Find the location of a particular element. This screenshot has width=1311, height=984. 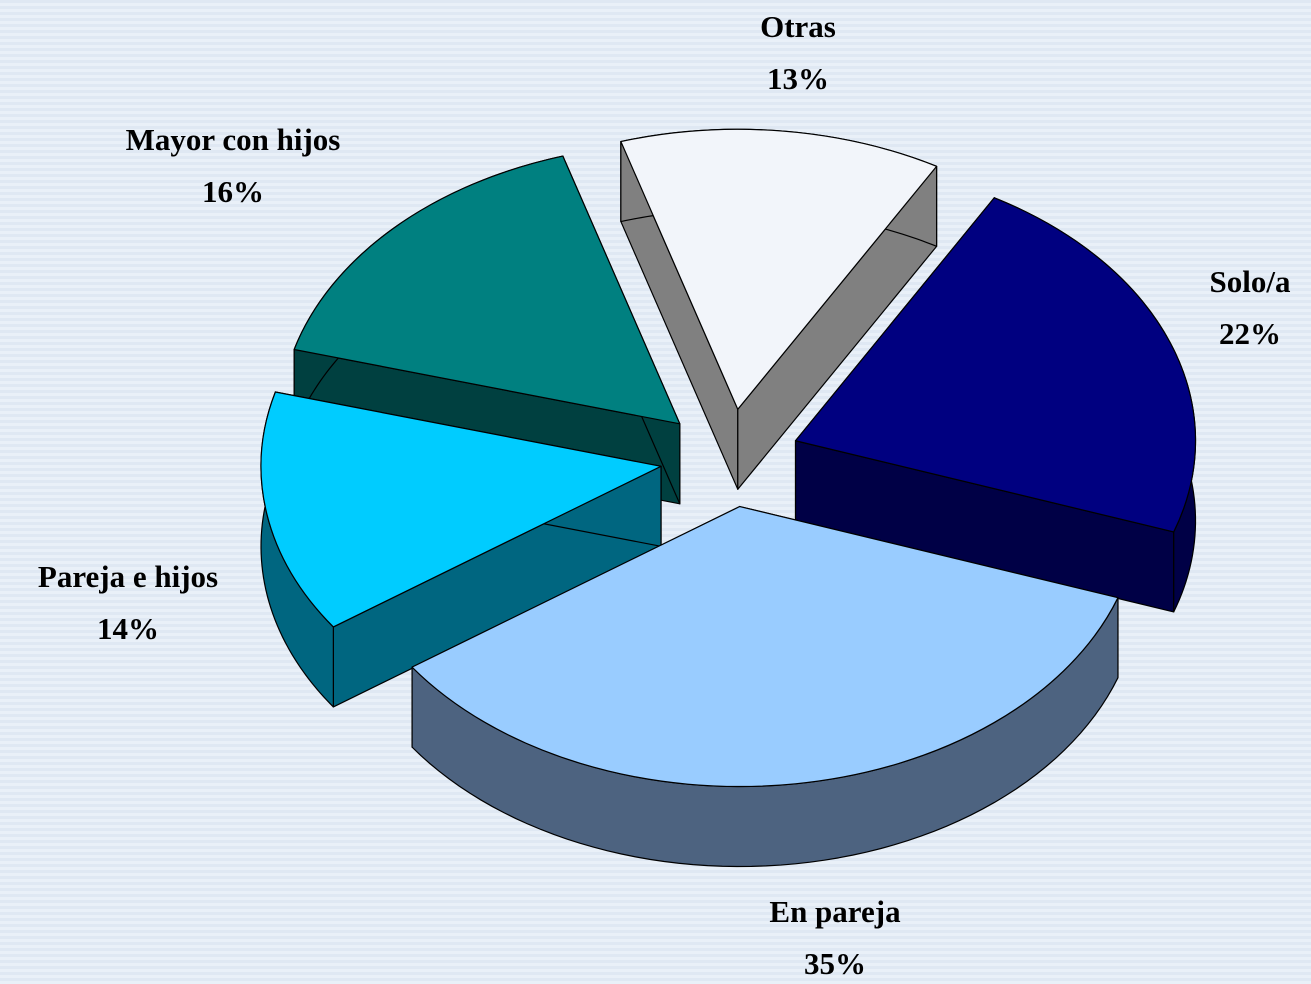

slice-value-label: 14% is located at coordinates (128, 628).